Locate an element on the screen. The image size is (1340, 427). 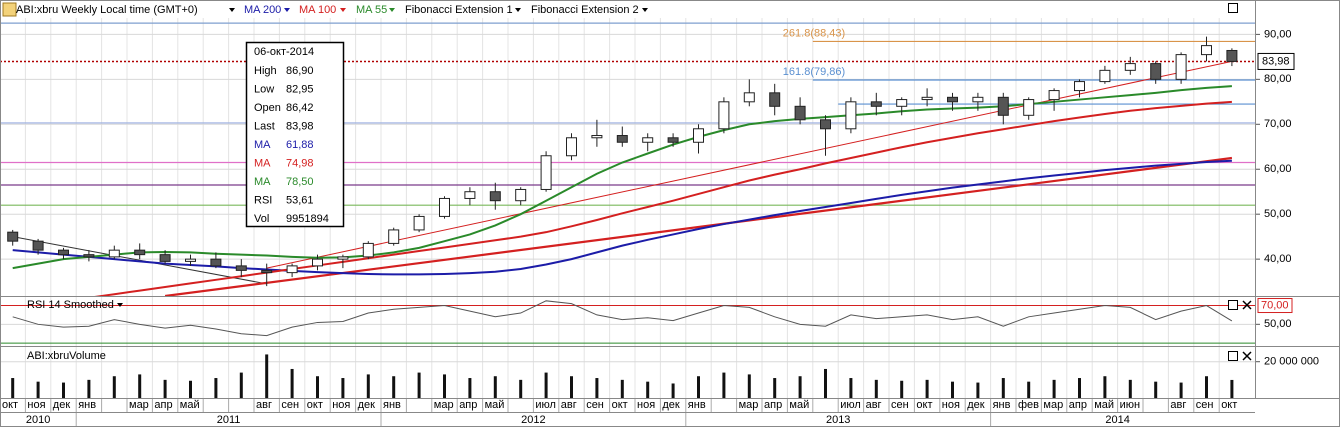
rsi-plot is located at coordinates (627, 322).